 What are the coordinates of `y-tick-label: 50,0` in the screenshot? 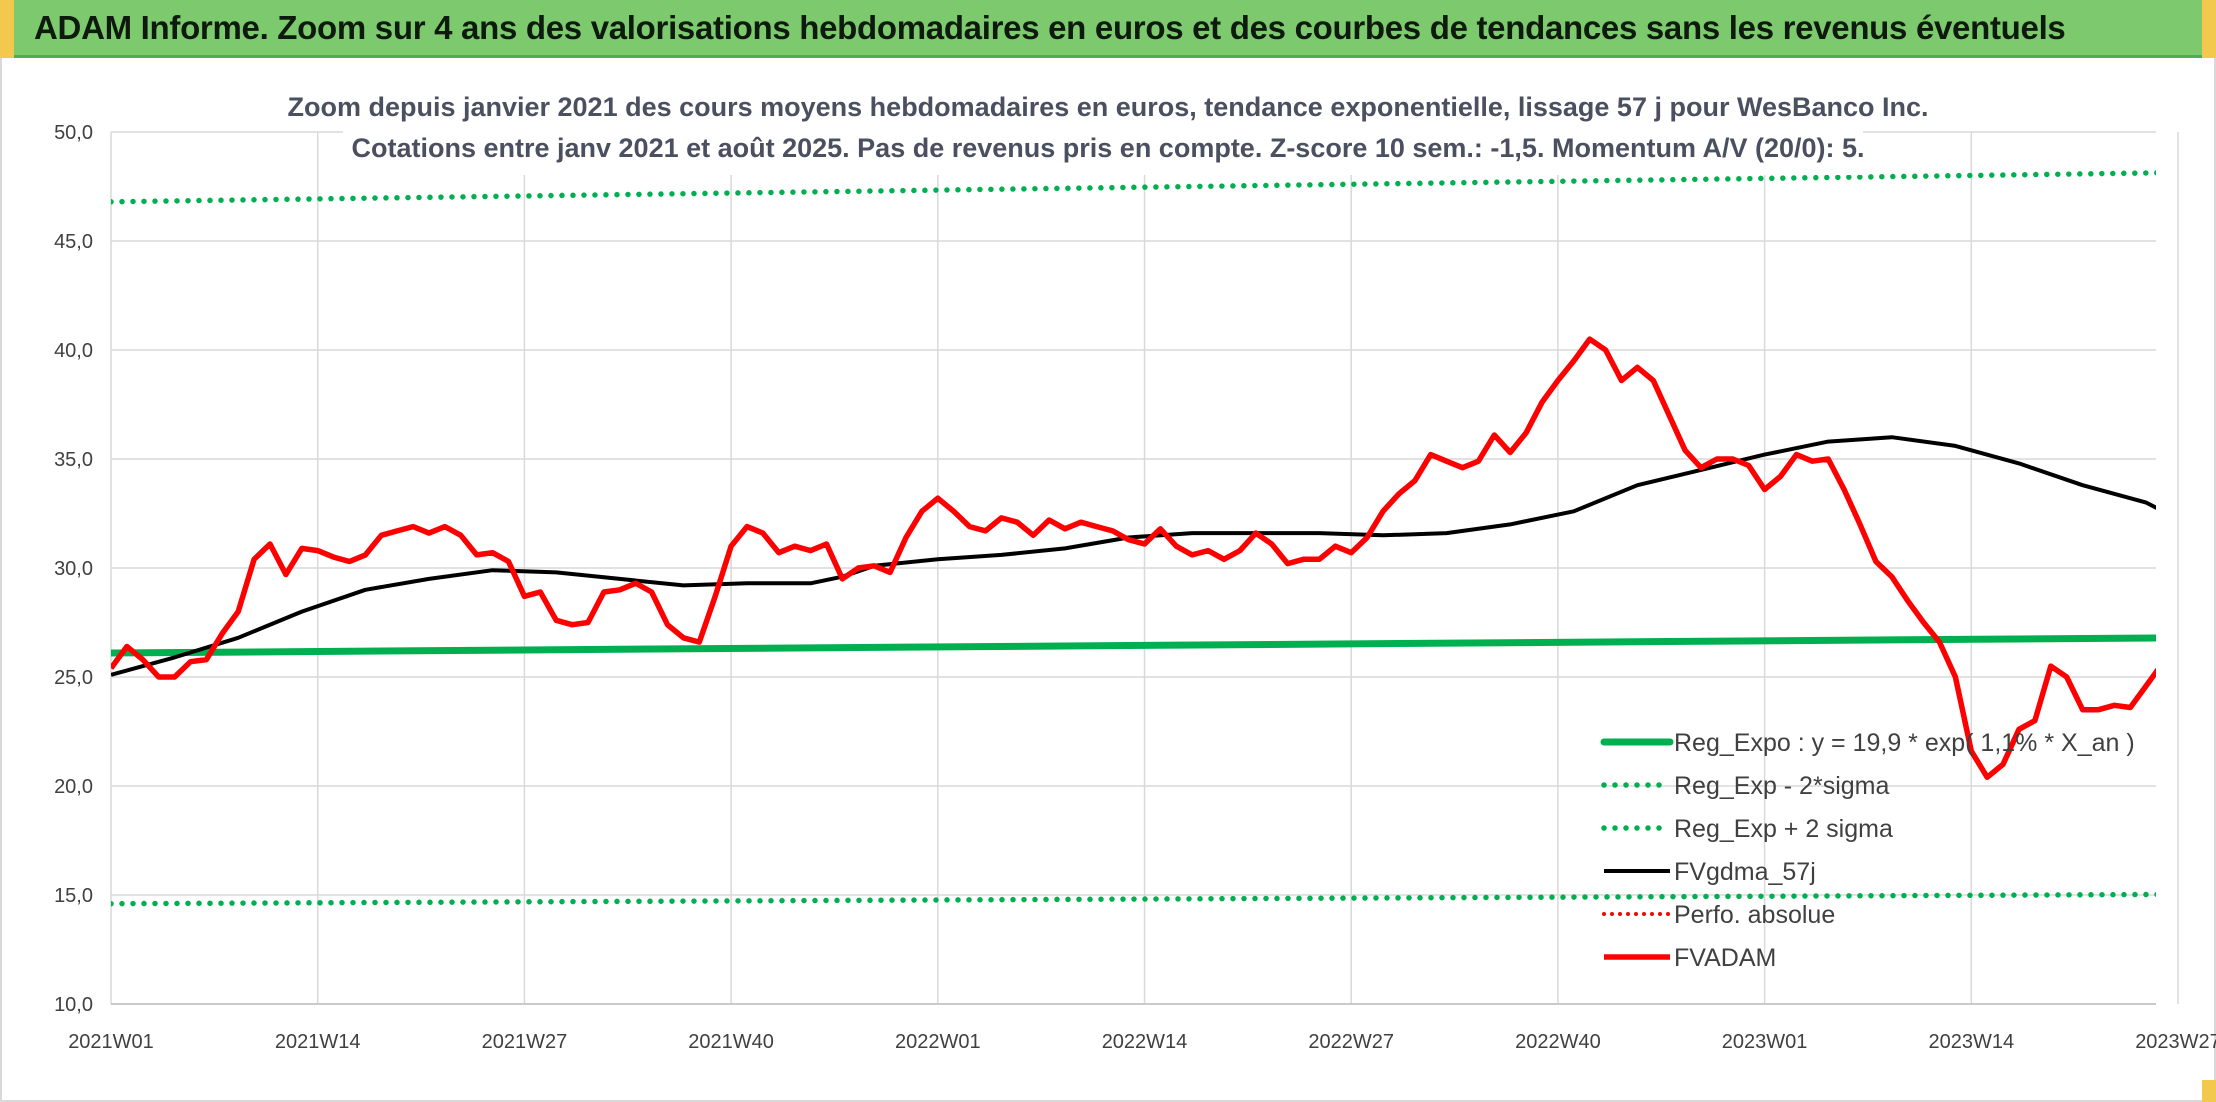 It's located at (73, 133).